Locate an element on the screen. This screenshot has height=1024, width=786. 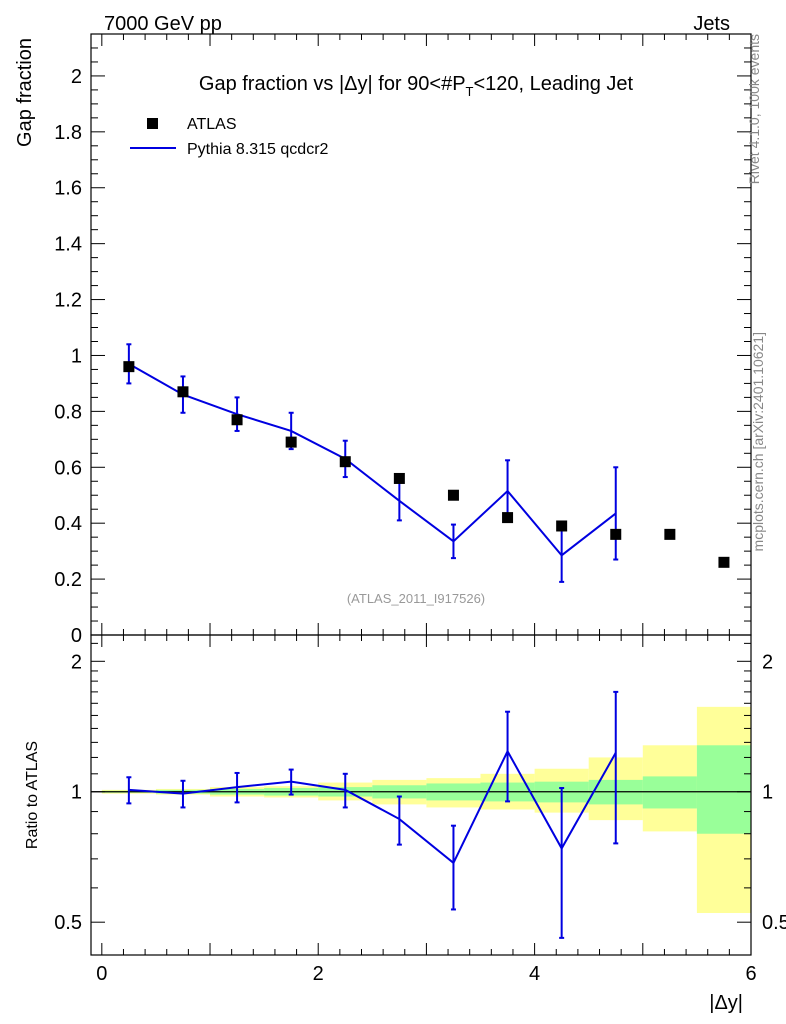
main-ytick-label: 0.6 is located at coordinates (68, 468).